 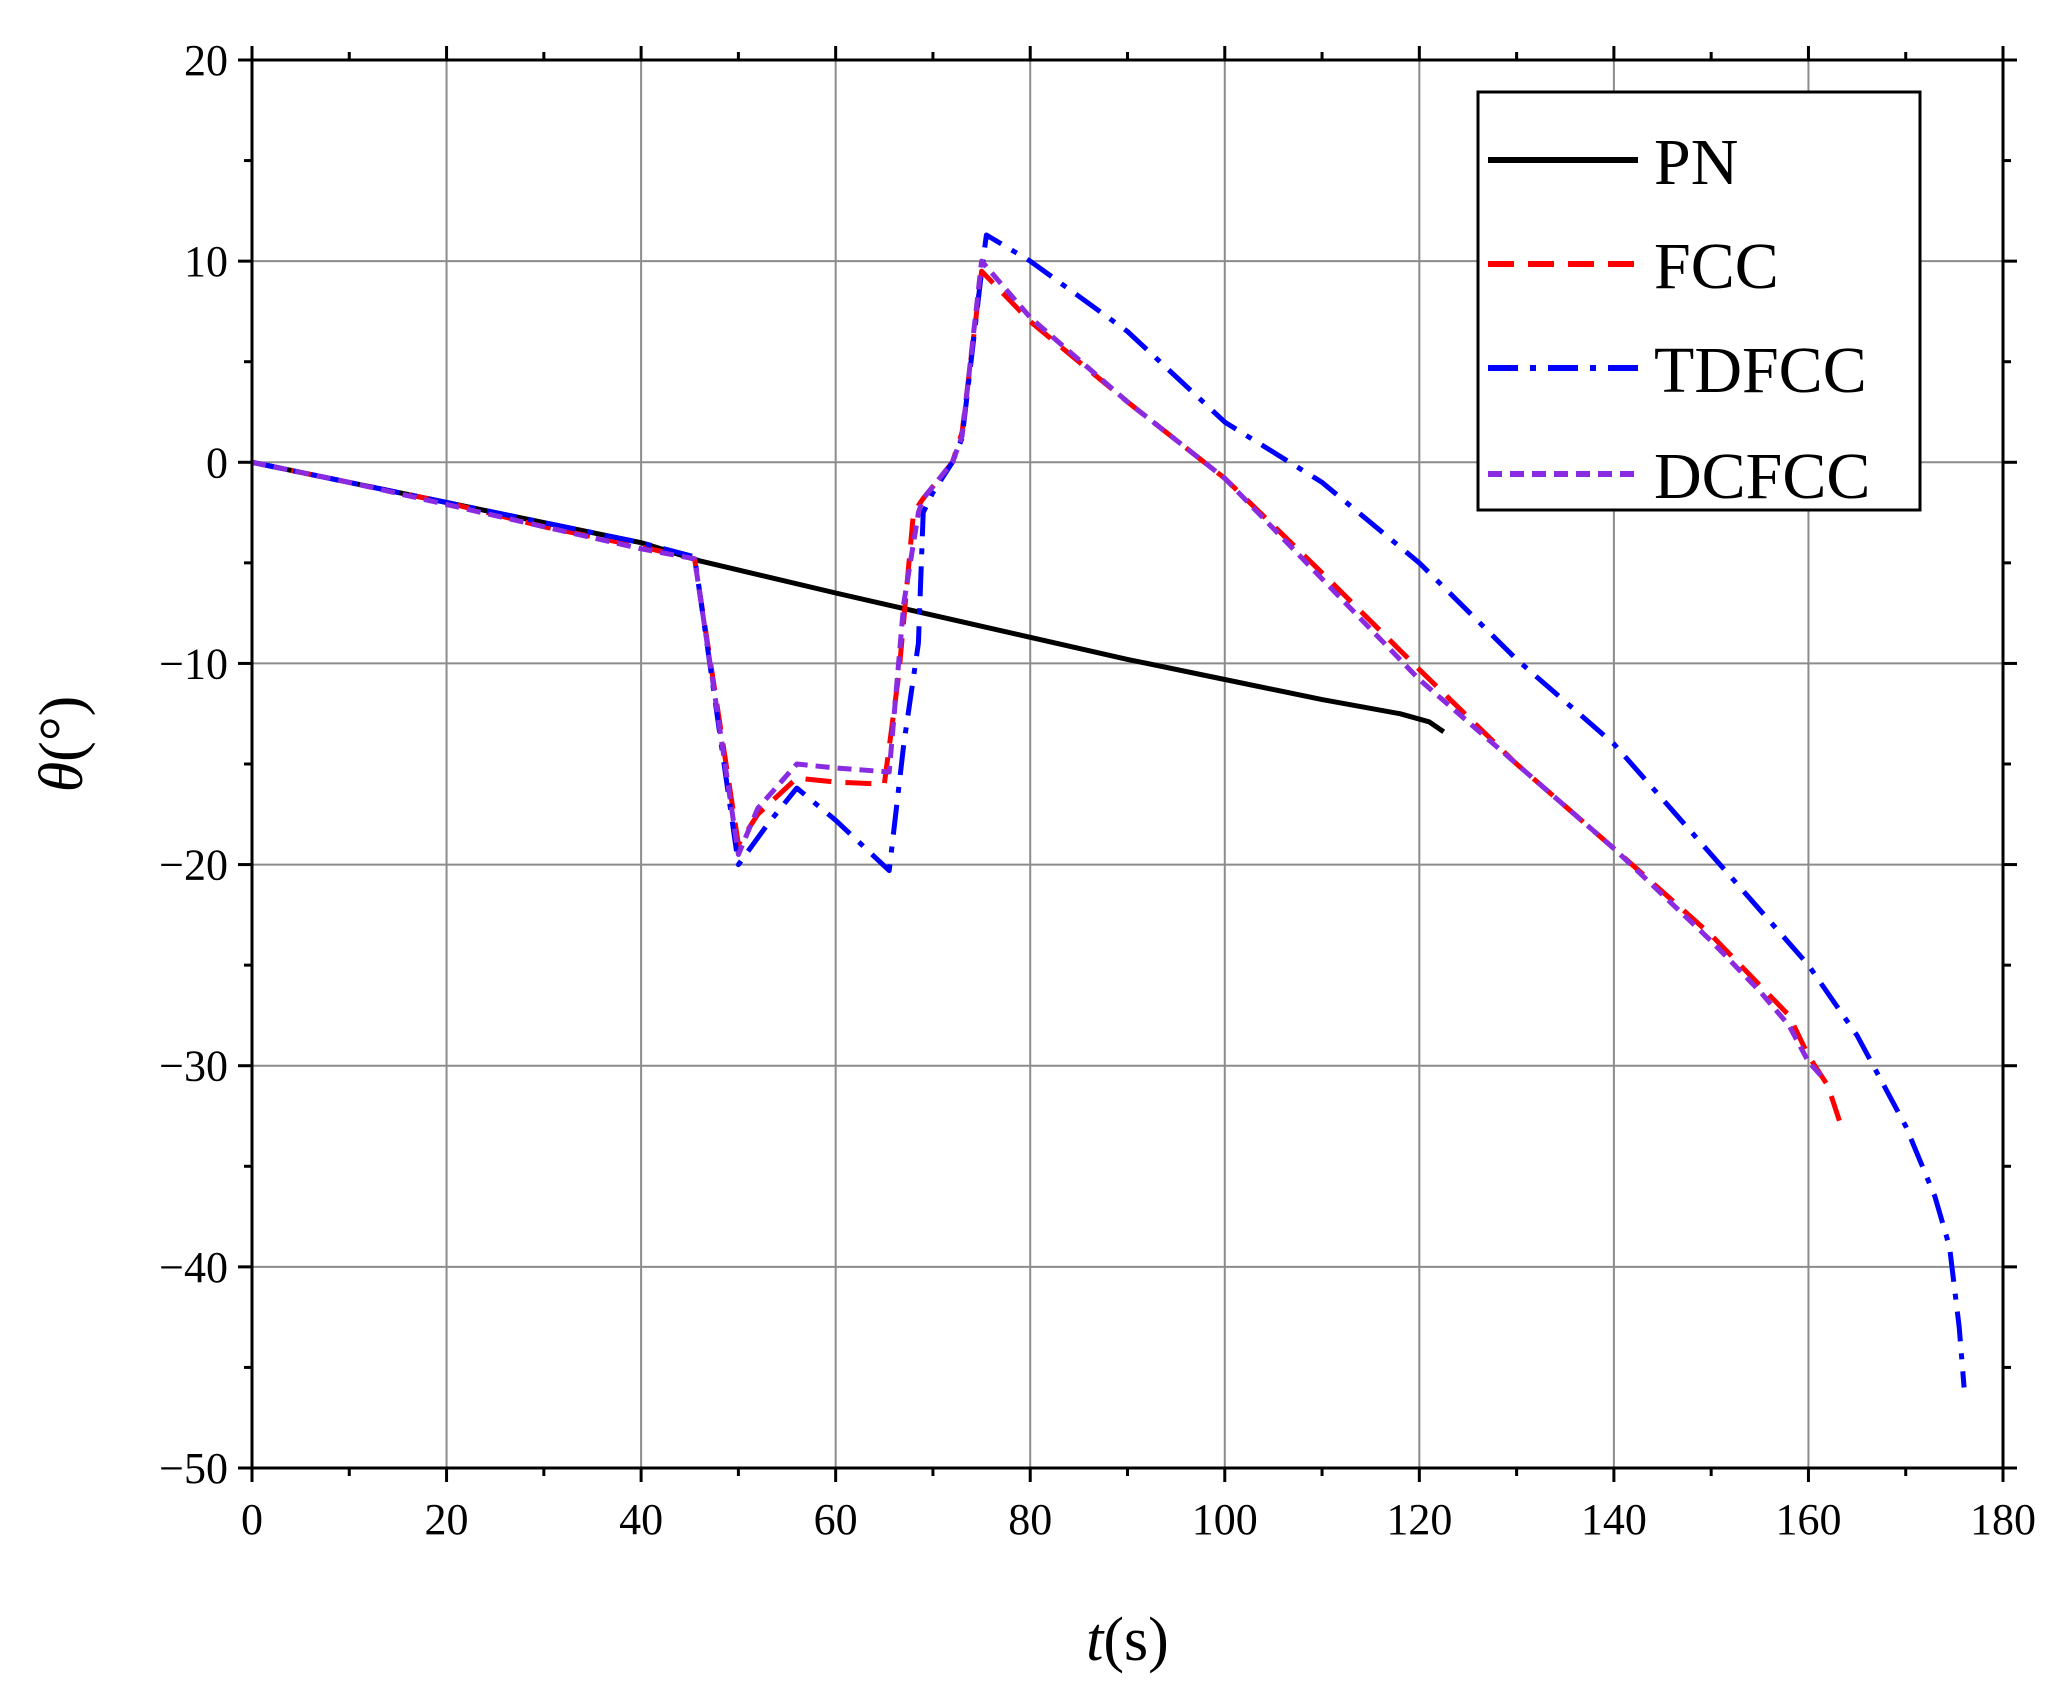 I want to click on y-tick-label: −10, so click(x=193, y=663).